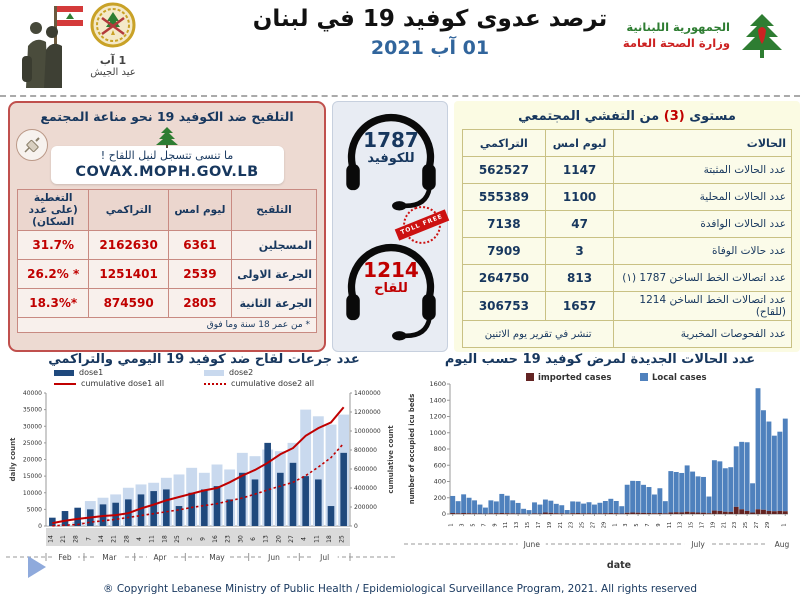 Image resolution: width=800 pixels, height=600 pixels. Describe the element at coordinates (266, 539) in the screenshot. I see `svg-text: 13` at that location.